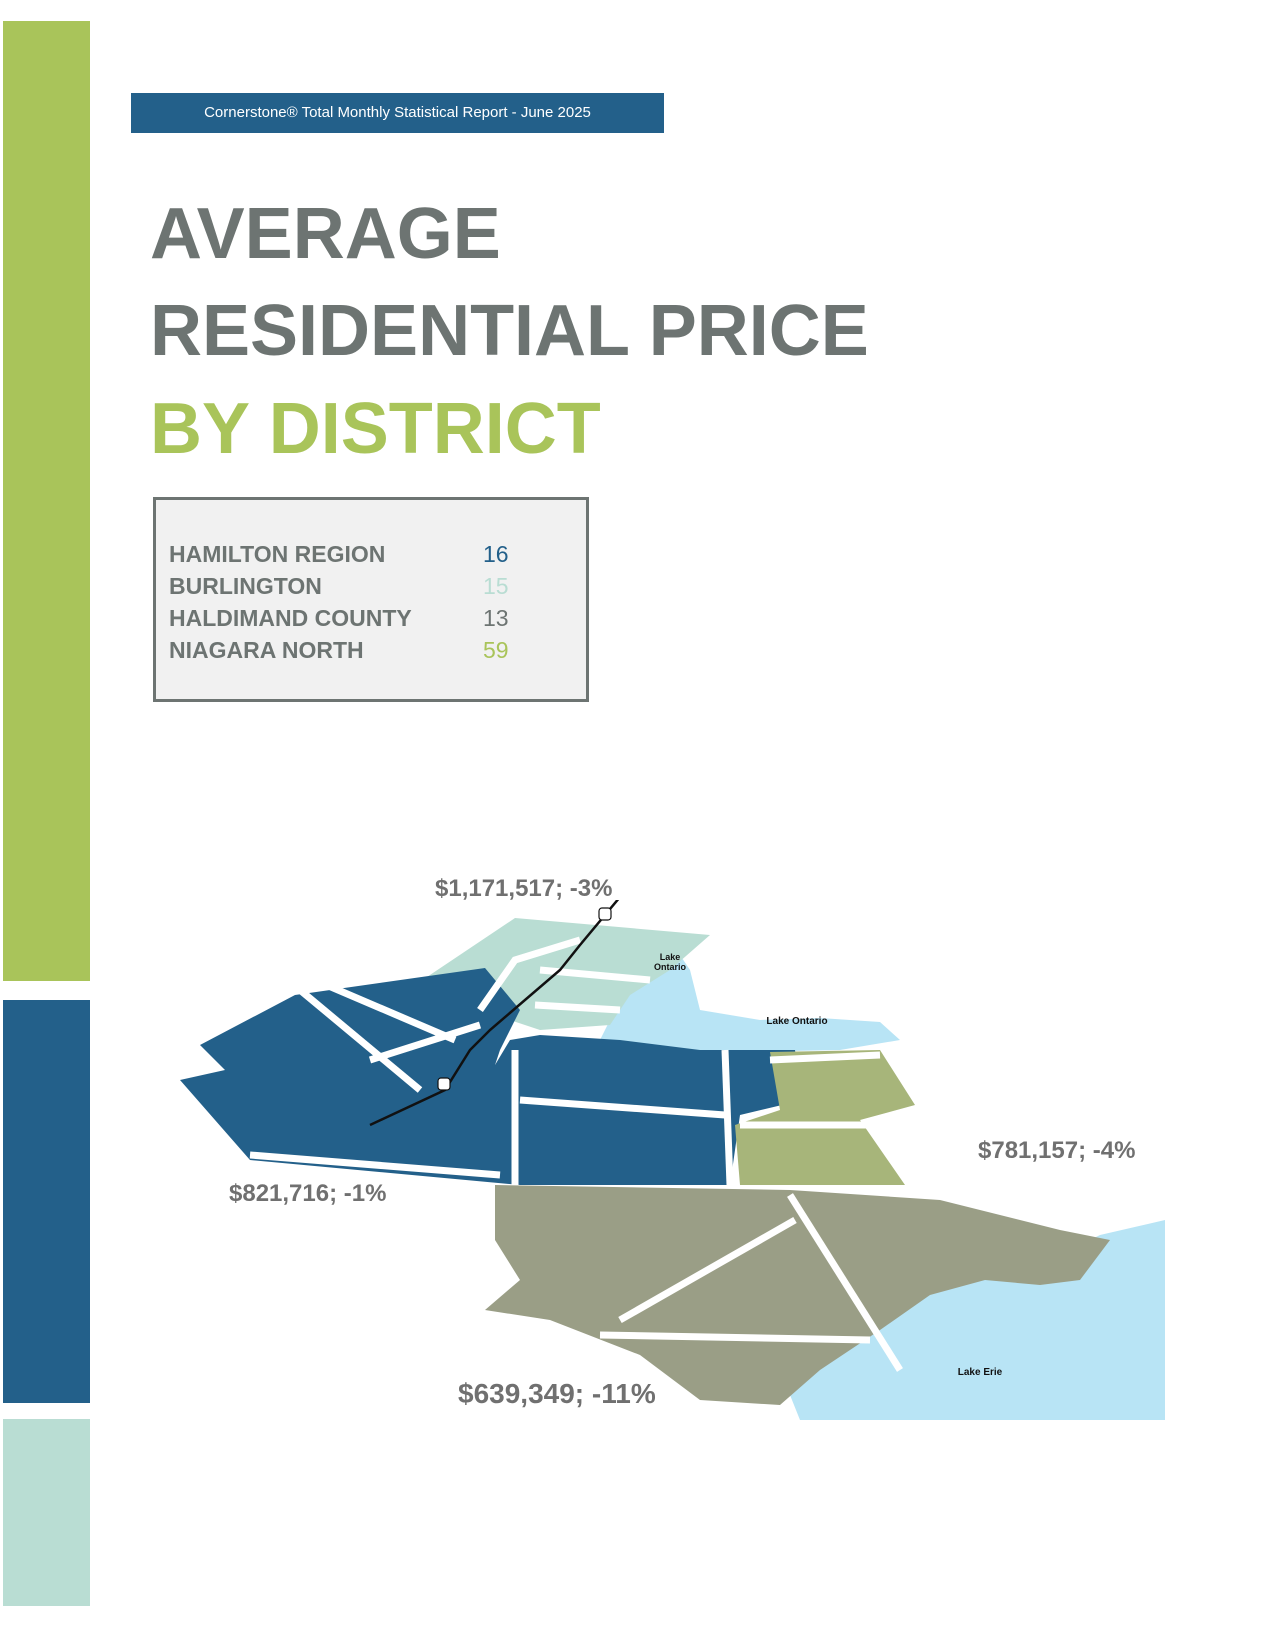  What do you see at coordinates (670, 967) in the screenshot?
I see `lake-ontario-small-label-line2: Ontario` at bounding box center [670, 967].